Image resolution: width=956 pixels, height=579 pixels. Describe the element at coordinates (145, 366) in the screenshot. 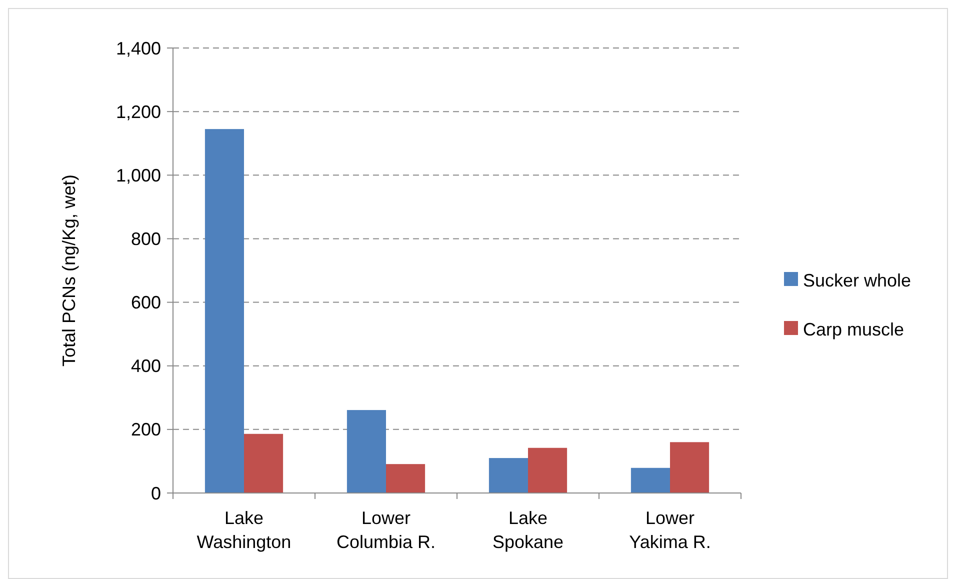

I see `y-tick-label: 400` at that location.